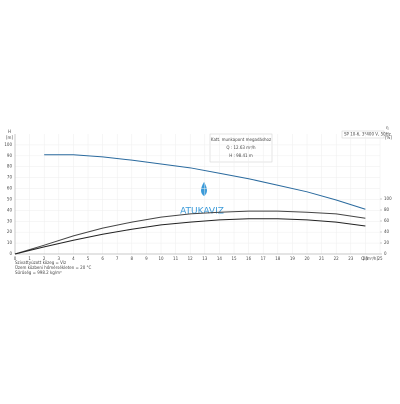 The image size is (400, 404). What do you see at coordinates (385, 253) in the screenshot?
I see `y2-tick-label: 0` at bounding box center [385, 253].